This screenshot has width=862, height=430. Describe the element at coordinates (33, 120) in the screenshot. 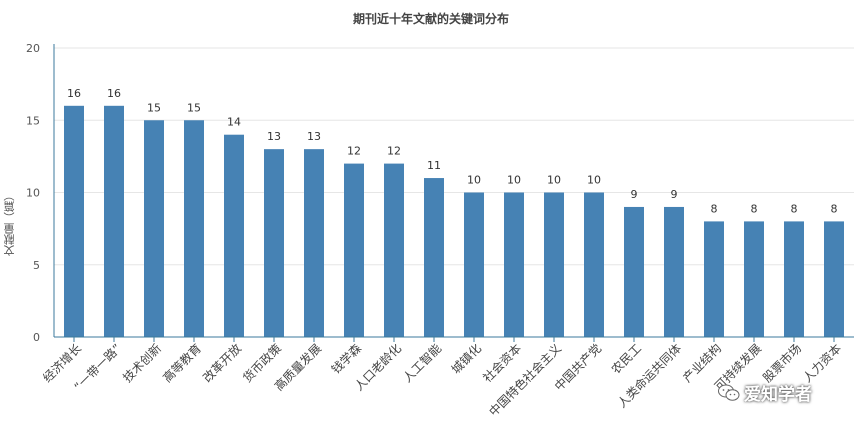

I see `y-tick-label: 15` at that location.